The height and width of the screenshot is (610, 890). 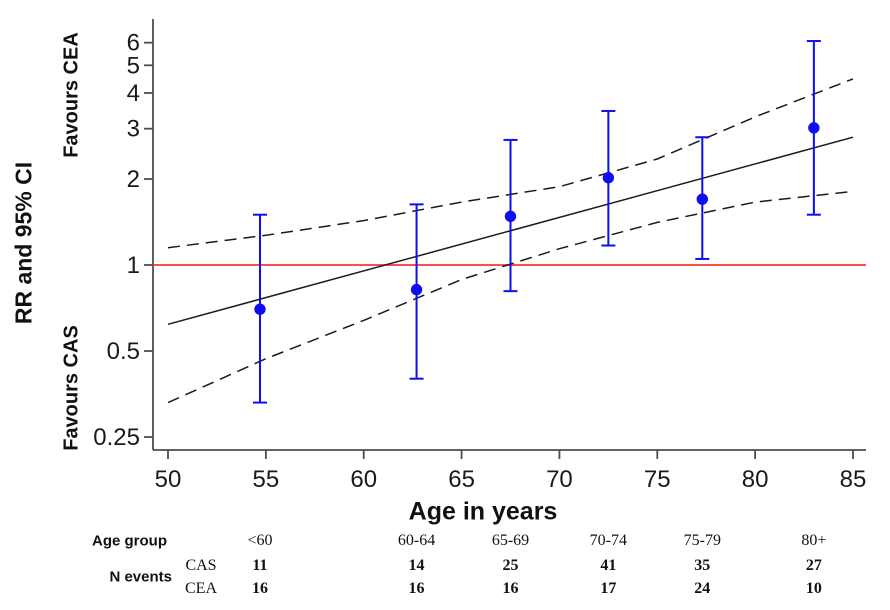 What do you see at coordinates (133, 93) in the screenshot?
I see `y-tick-label: 4` at bounding box center [133, 93].